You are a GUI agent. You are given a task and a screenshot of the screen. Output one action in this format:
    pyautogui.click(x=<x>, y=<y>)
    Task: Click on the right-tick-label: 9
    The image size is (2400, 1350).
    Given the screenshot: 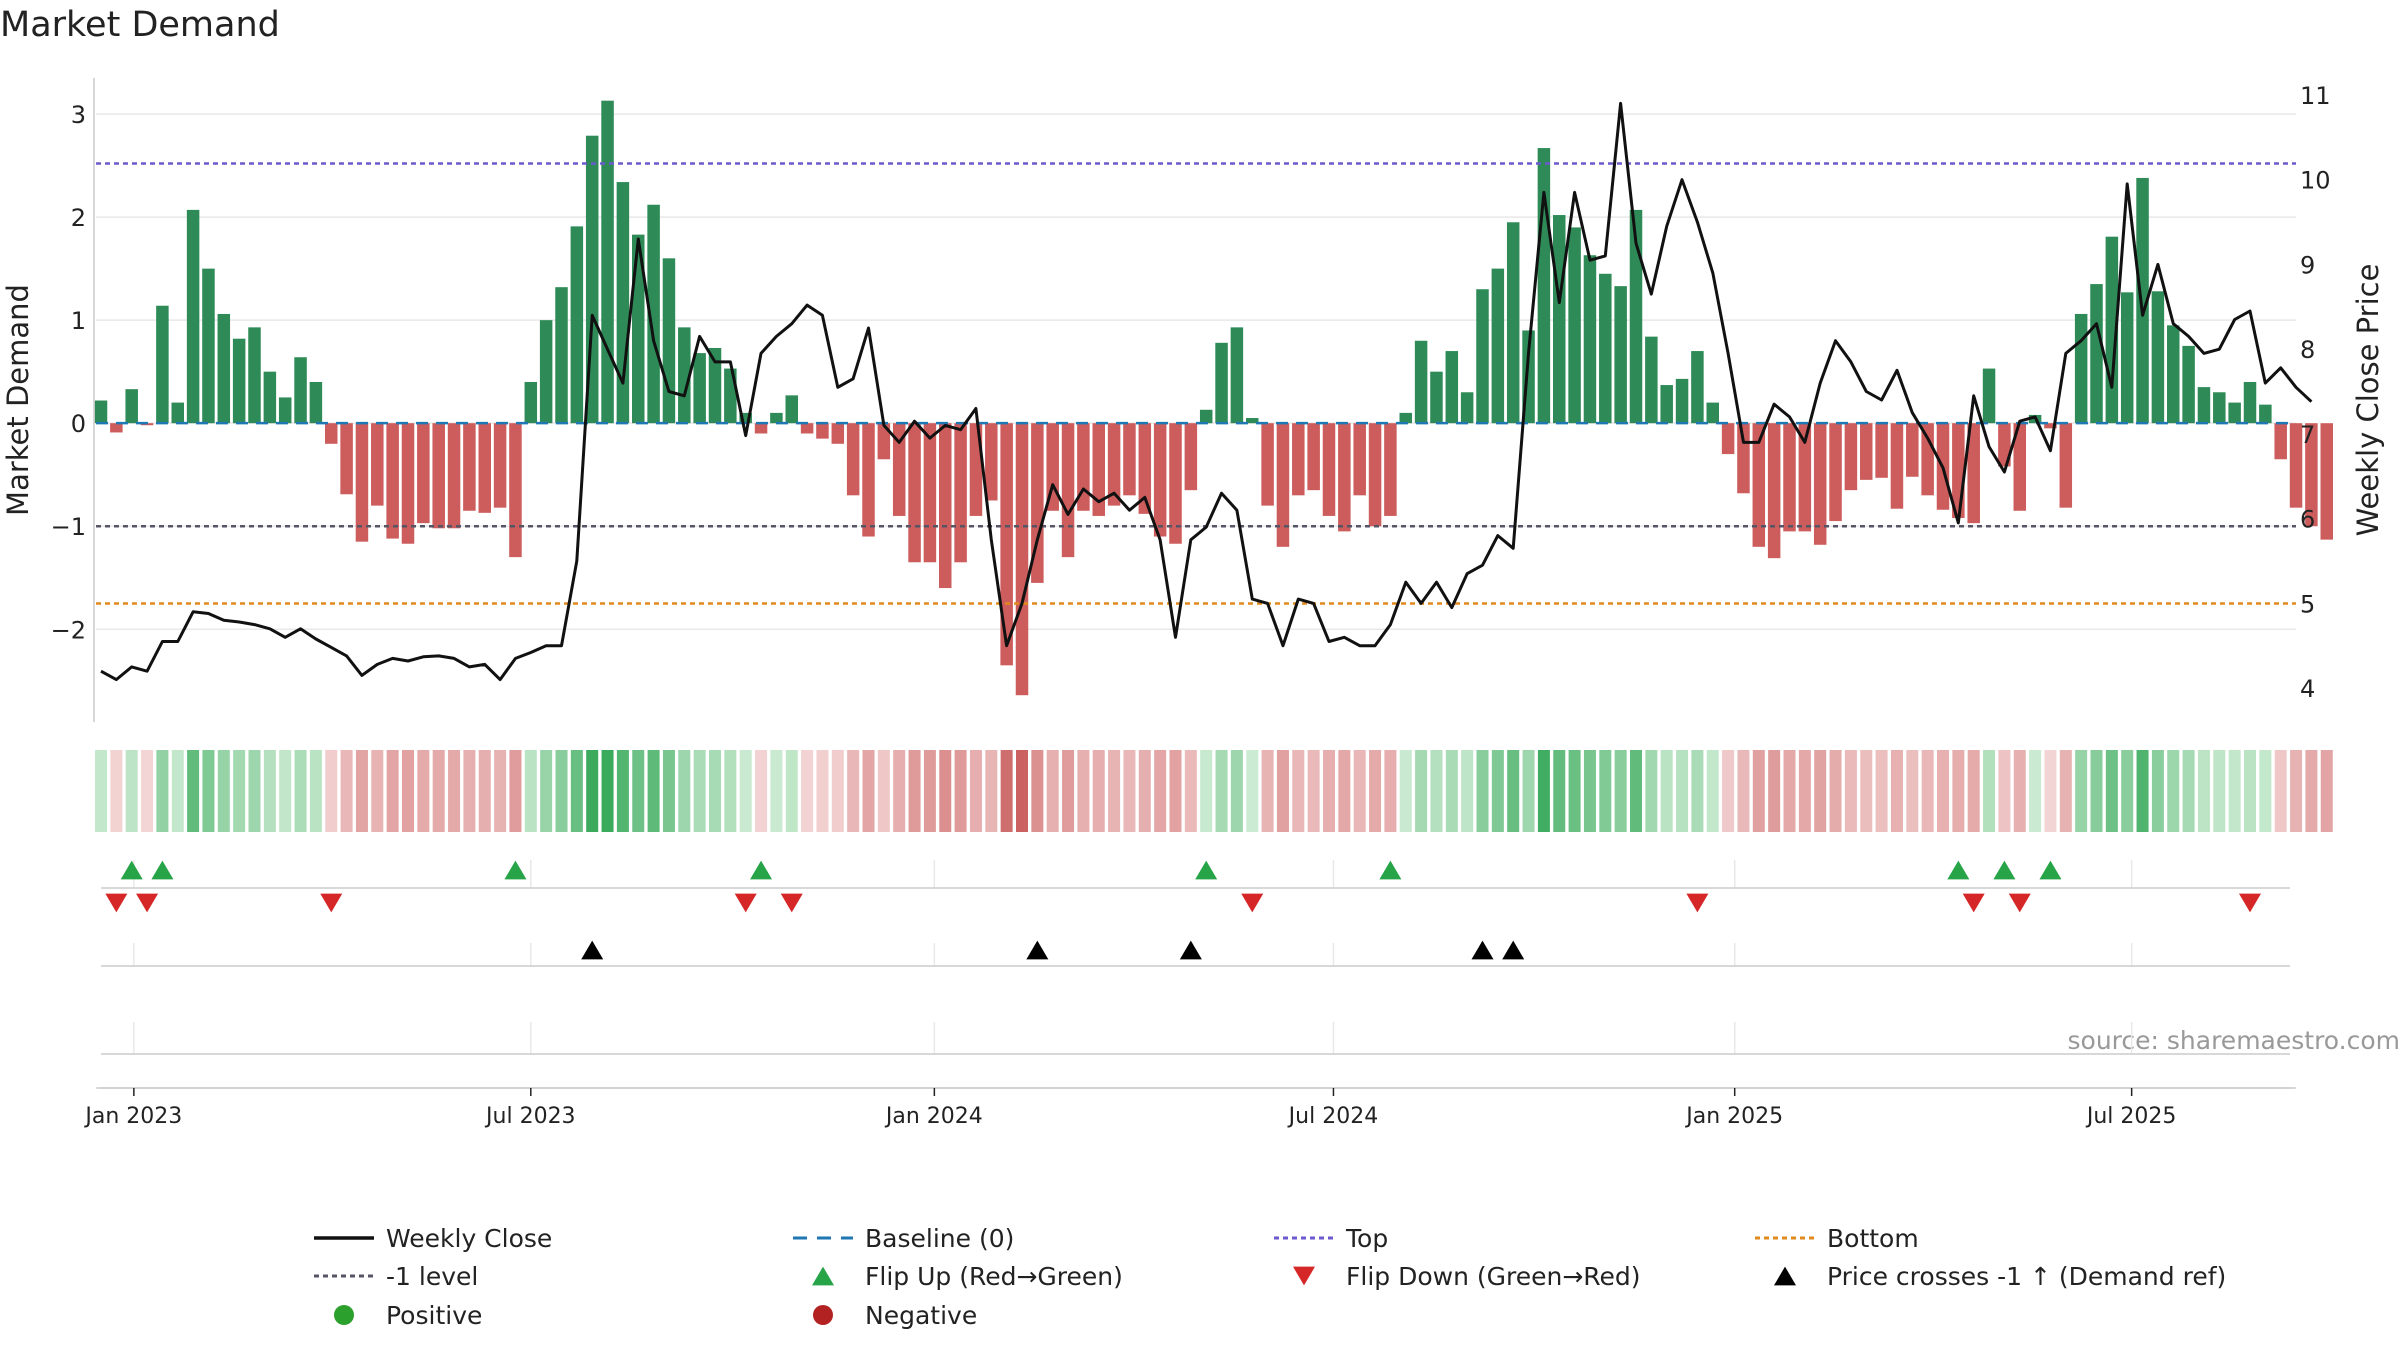 What is the action you would take?
    pyautogui.click(x=2307, y=265)
    